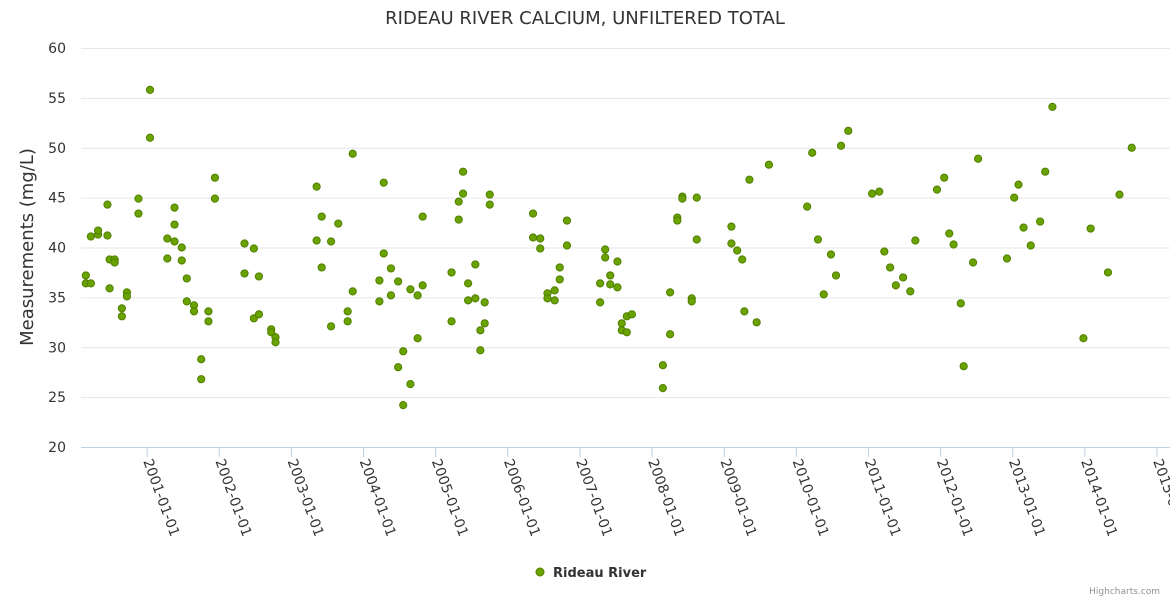 The height and width of the screenshot is (600, 1170). Describe the element at coordinates (540, 572) in the screenshot. I see `legend-marker` at that location.